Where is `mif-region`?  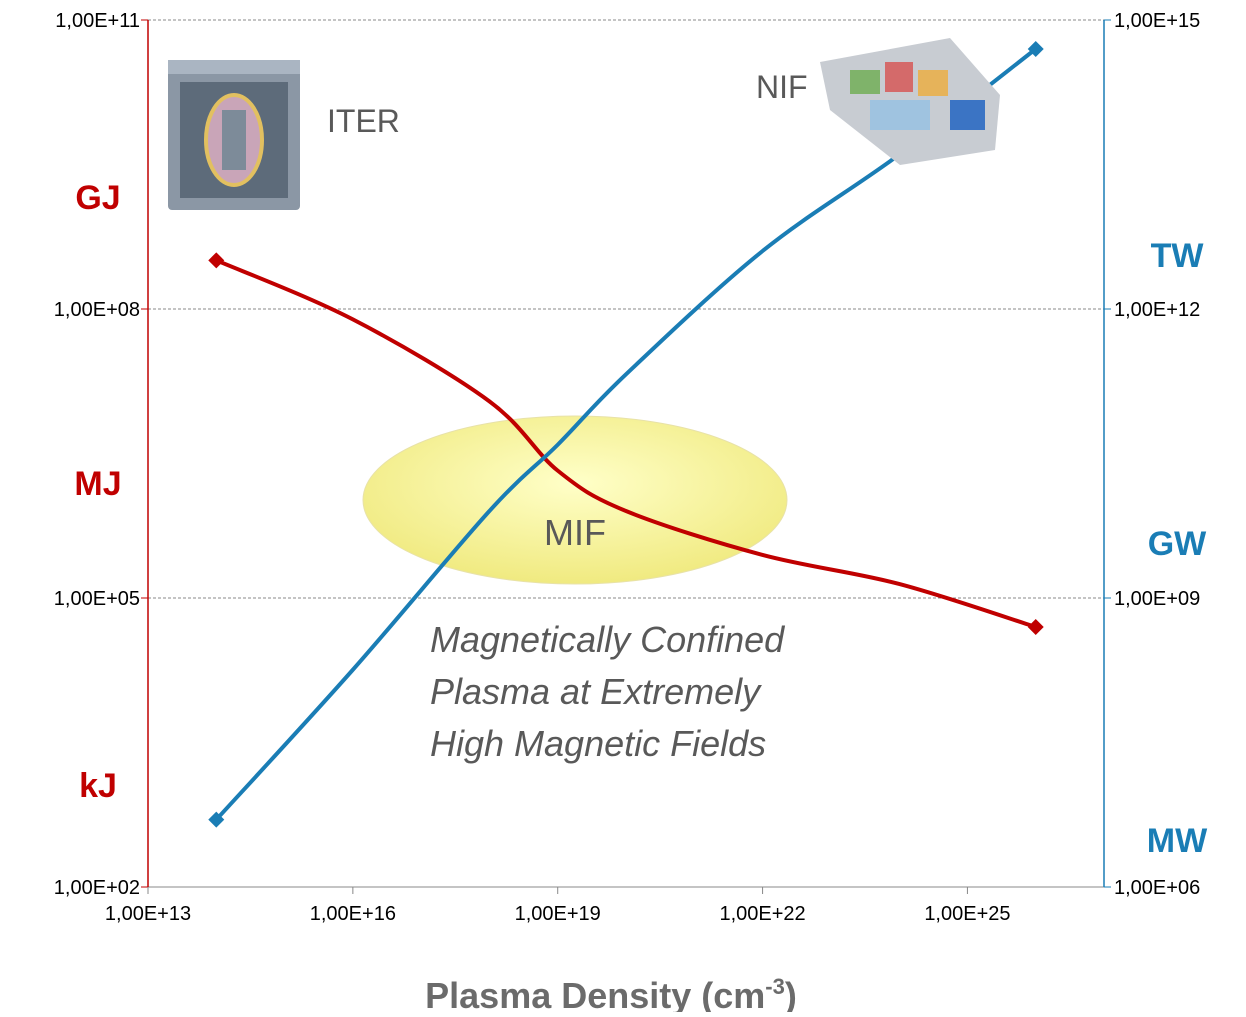
mif-region is located at coordinates (575, 500).